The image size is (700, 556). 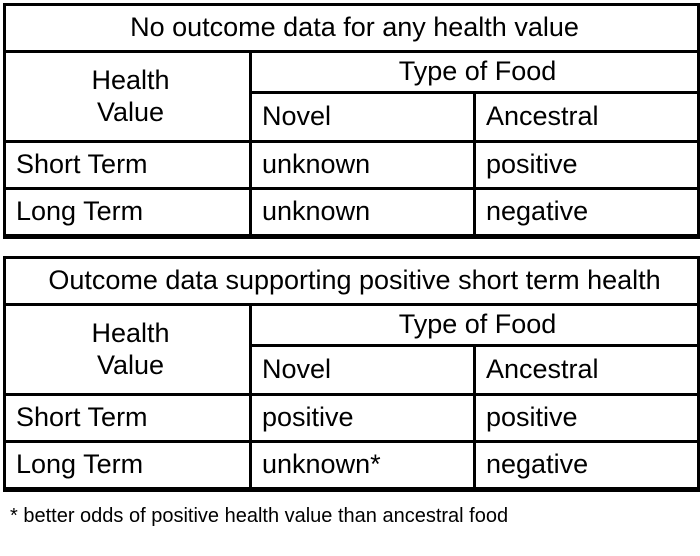 What do you see at coordinates (362, 466) in the screenshot?
I see `cell-long-term-novel: unknown*` at bounding box center [362, 466].